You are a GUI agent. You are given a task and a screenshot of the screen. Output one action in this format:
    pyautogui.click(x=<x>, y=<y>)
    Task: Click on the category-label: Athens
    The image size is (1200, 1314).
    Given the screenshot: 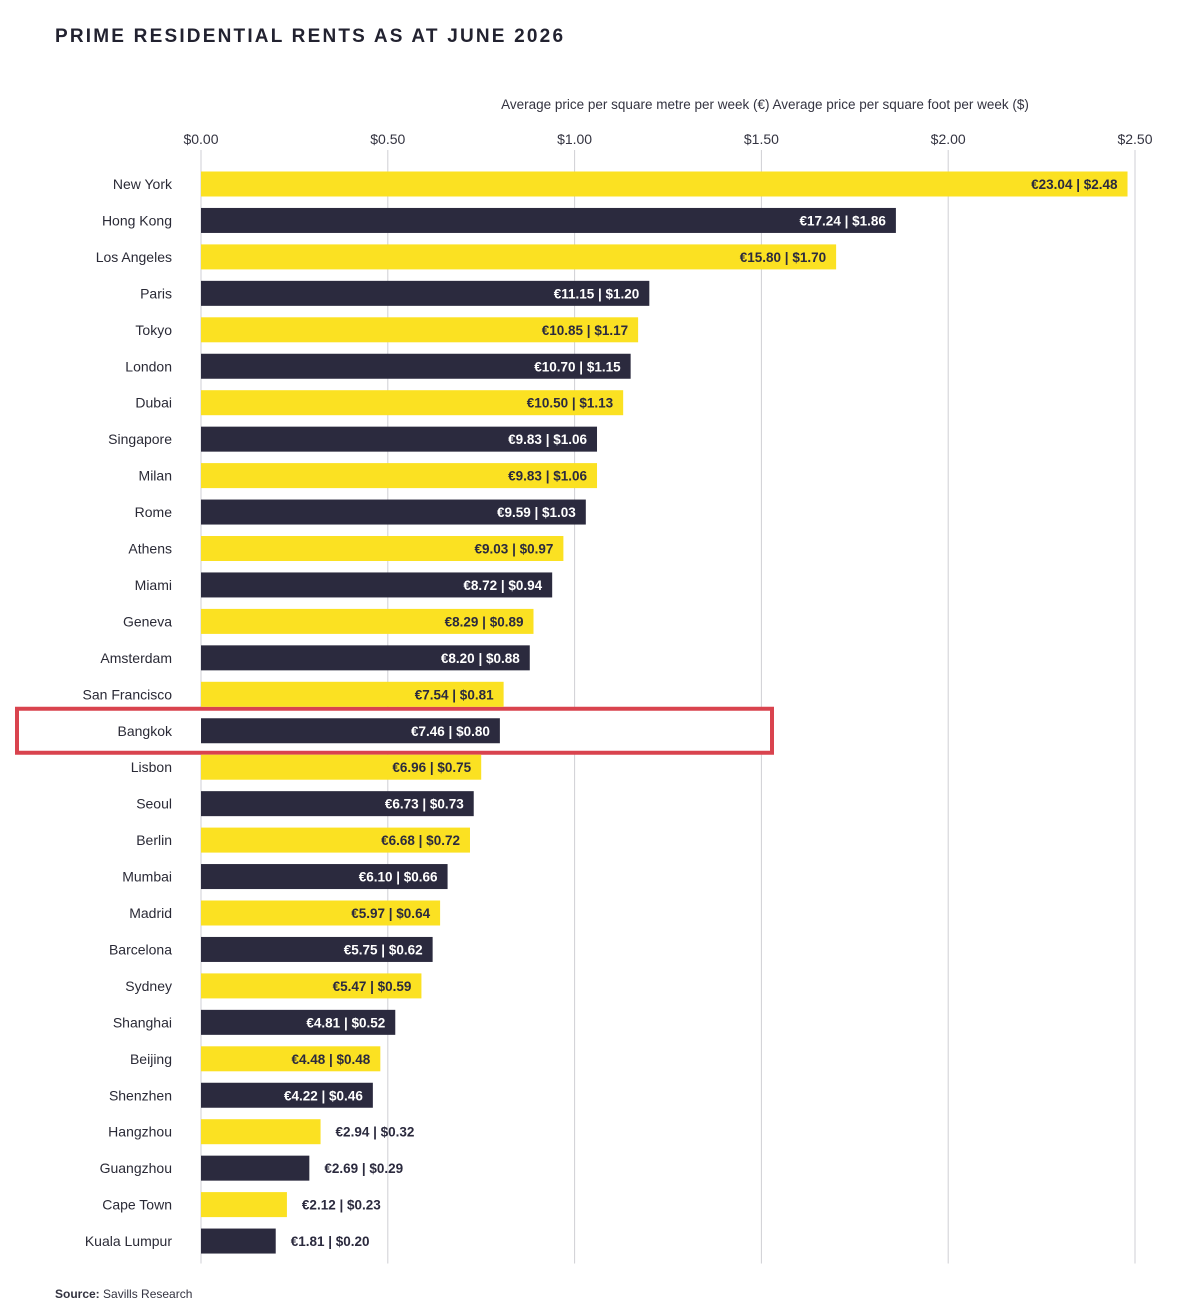 What is the action you would take?
    pyautogui.click(x=150, y=549)
    